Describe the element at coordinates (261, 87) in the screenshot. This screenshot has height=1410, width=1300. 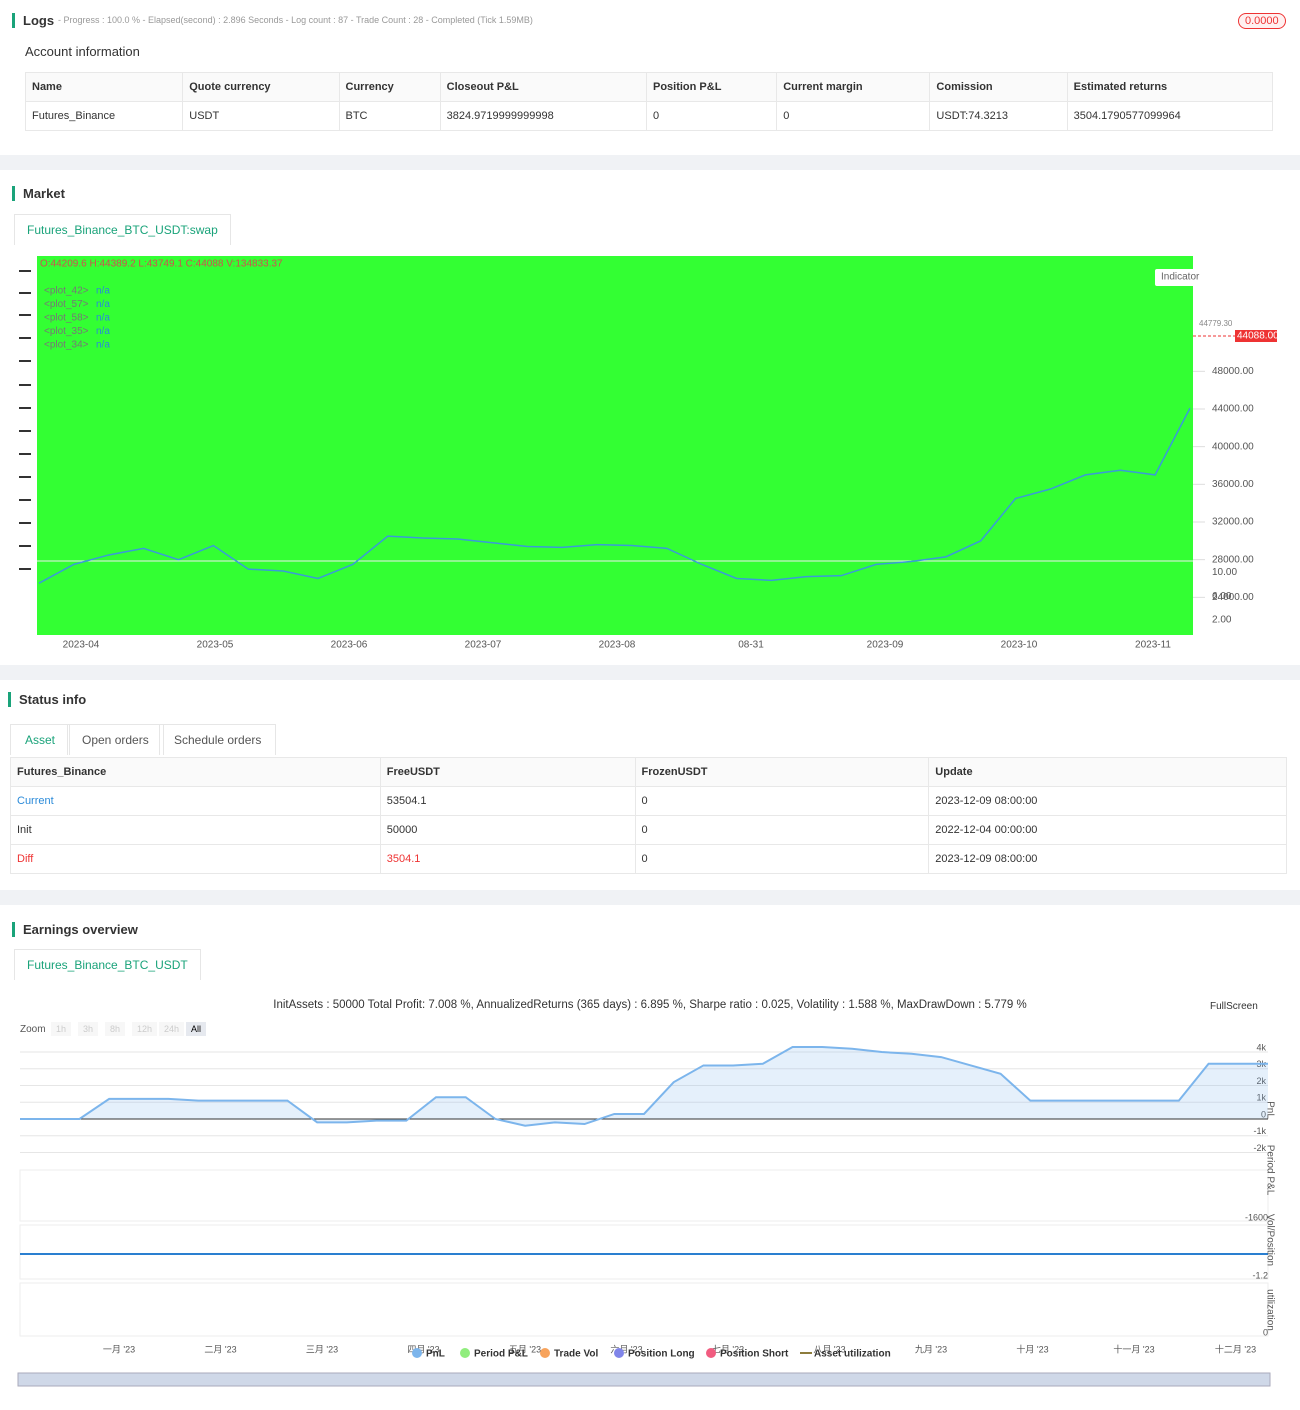
I see `header-cell: Quote currency` at that location.